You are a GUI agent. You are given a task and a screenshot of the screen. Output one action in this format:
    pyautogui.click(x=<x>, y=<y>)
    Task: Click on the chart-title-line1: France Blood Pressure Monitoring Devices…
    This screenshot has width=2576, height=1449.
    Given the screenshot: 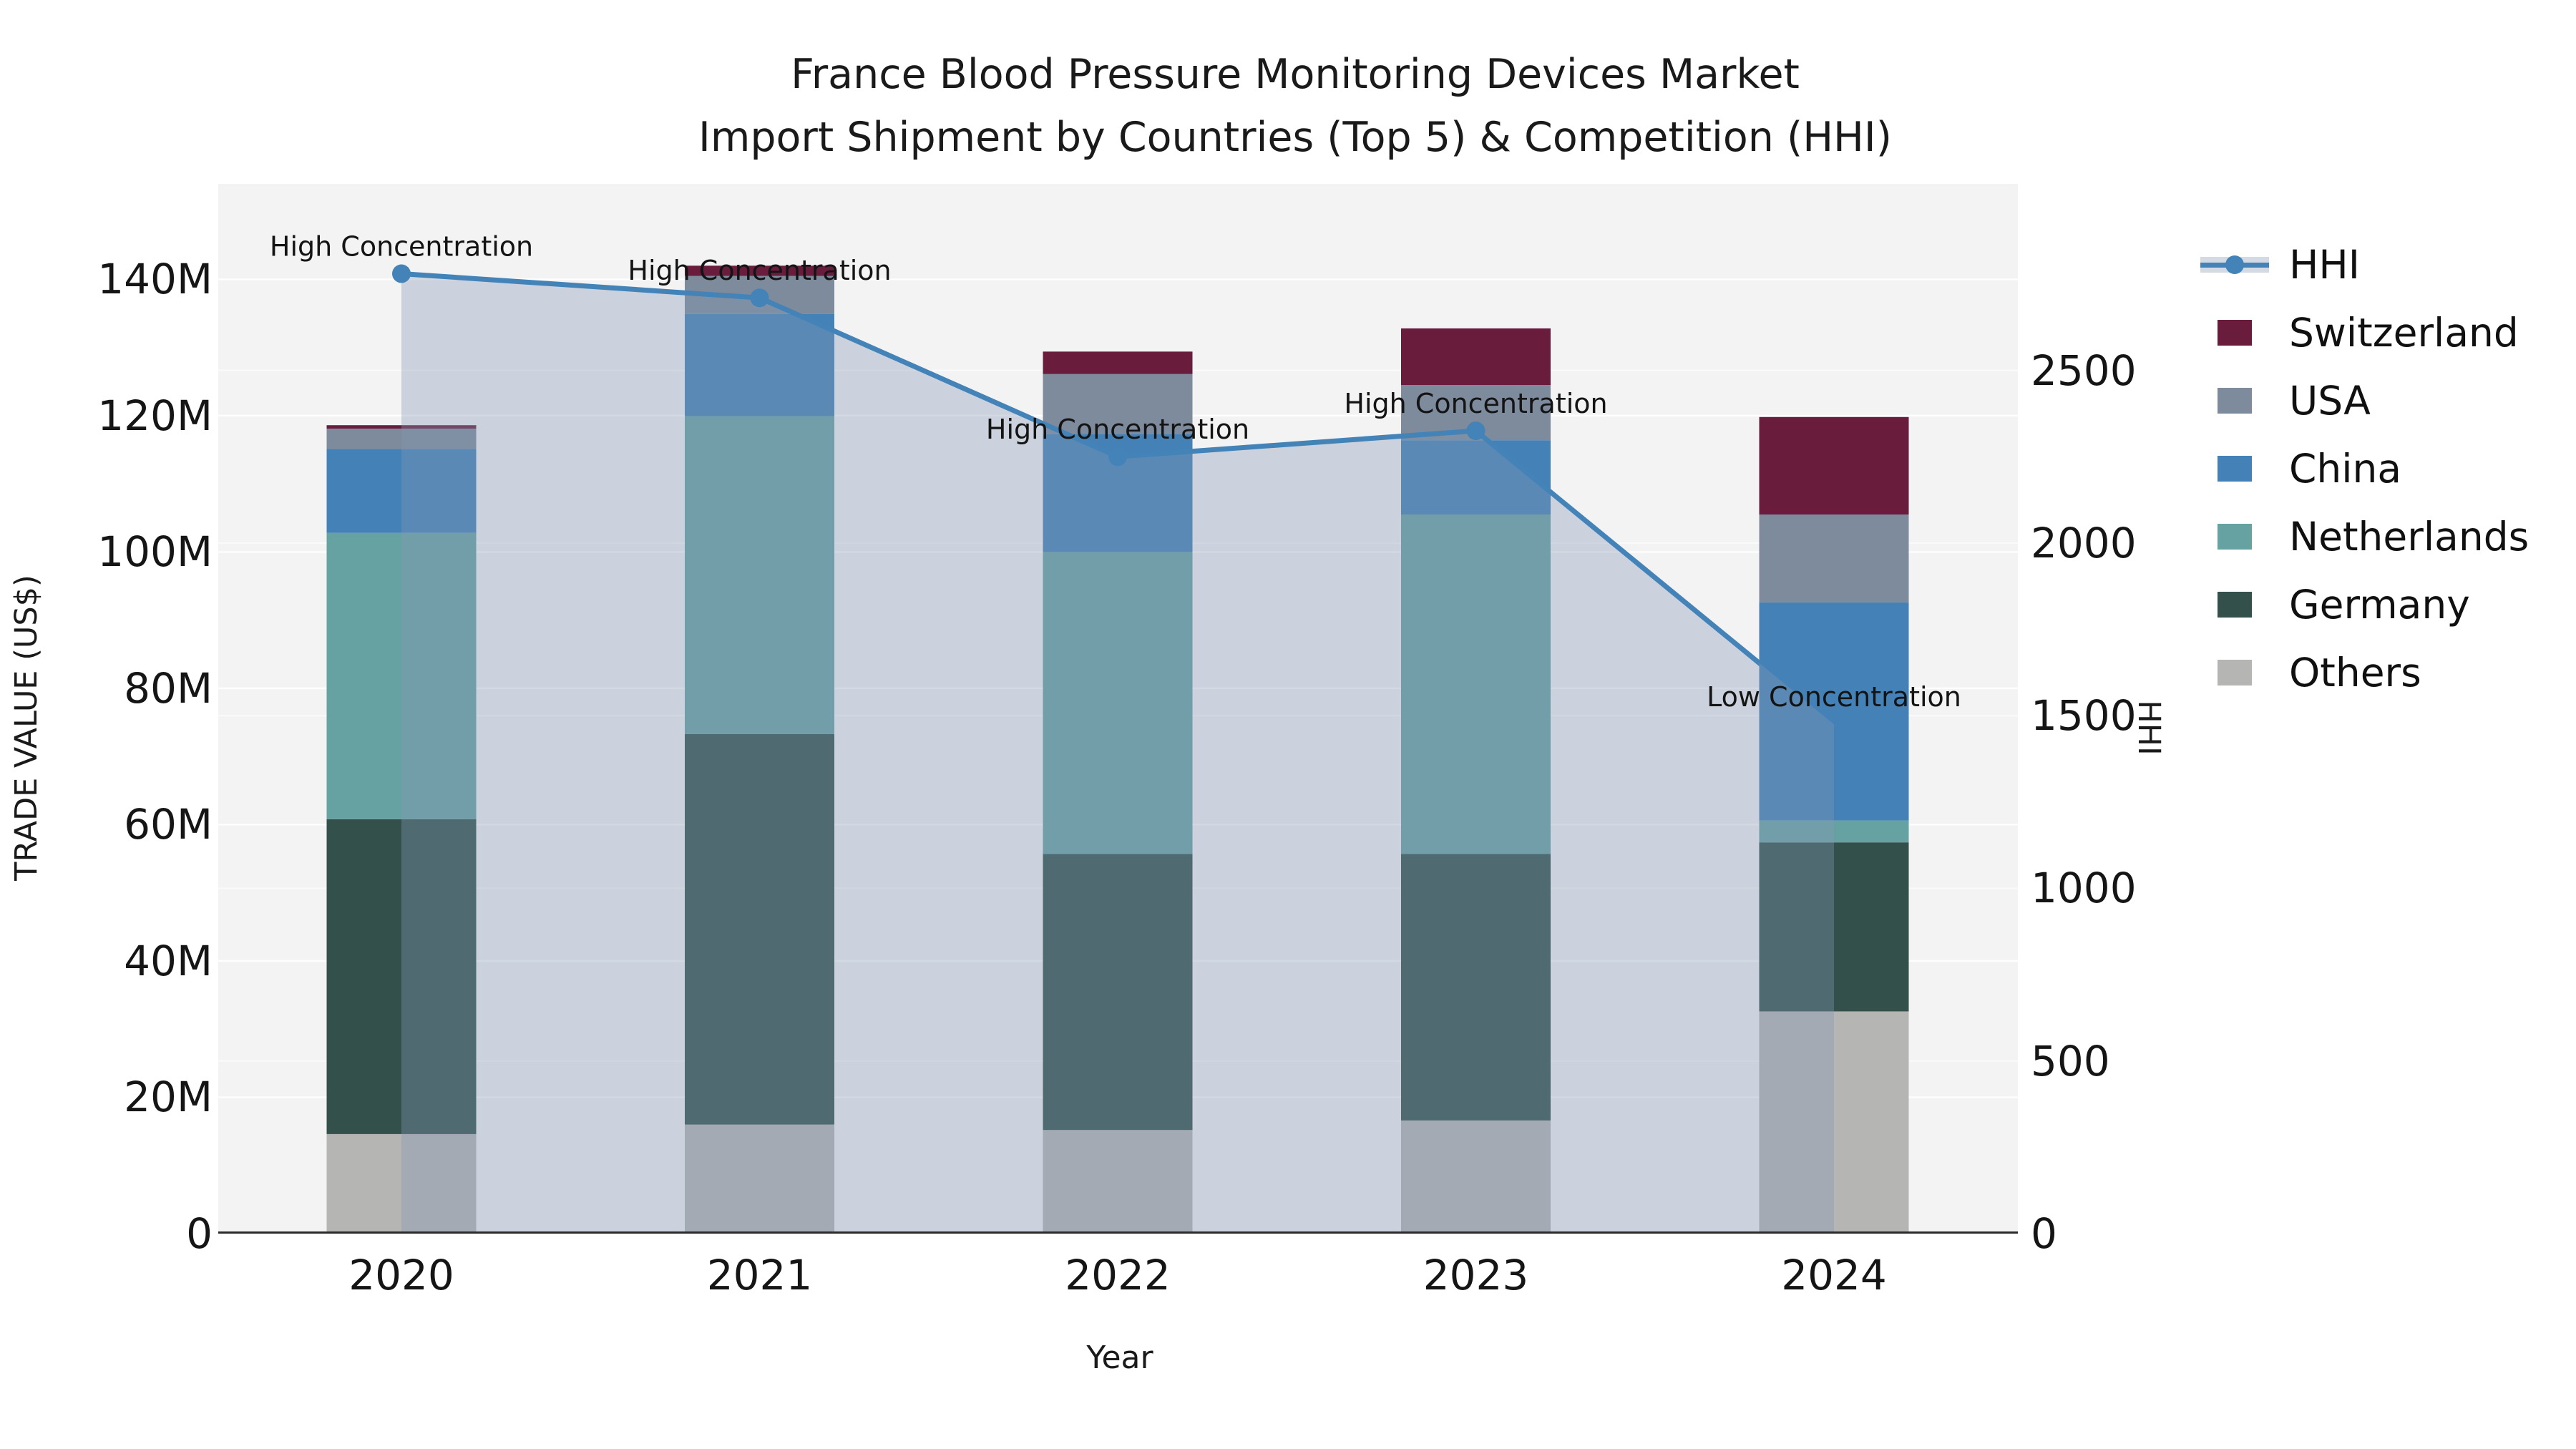 What is the action you would take?
    pyautogui.click(x=1295, y=74)
    